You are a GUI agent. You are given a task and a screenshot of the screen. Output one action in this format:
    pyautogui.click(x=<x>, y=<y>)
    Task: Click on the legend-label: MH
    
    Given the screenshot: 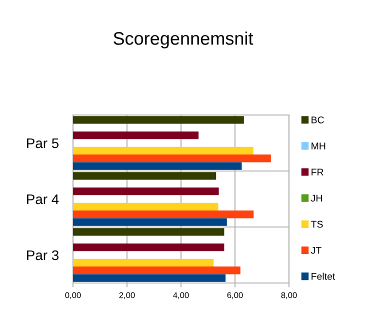 What is the action you would take?
    pyautogui.click(x=319, y=146)
    